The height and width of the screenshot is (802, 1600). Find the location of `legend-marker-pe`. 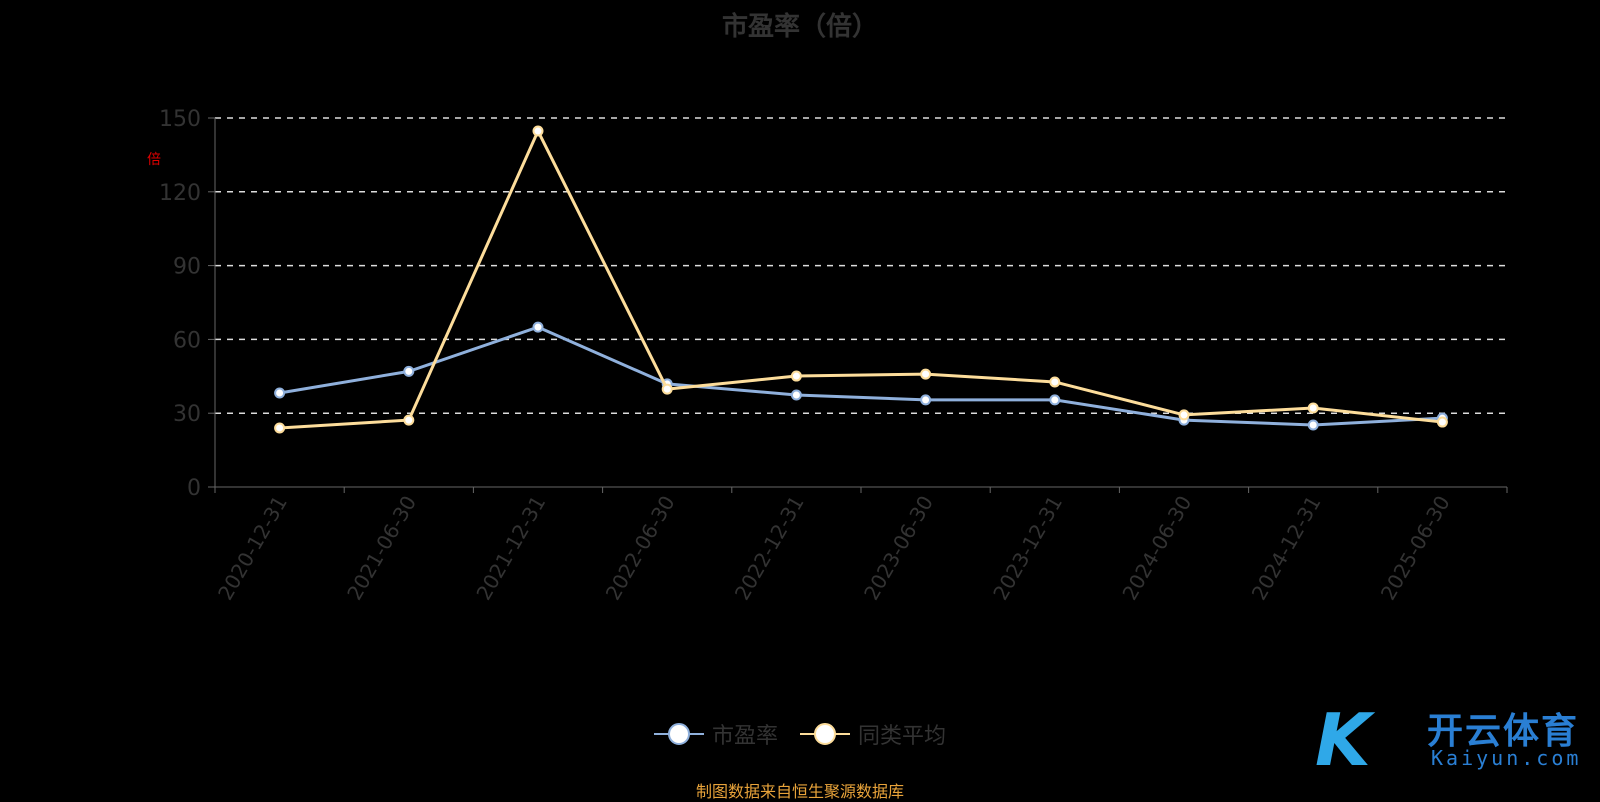

legend-marker-pe is located at coordinates (678, 734).